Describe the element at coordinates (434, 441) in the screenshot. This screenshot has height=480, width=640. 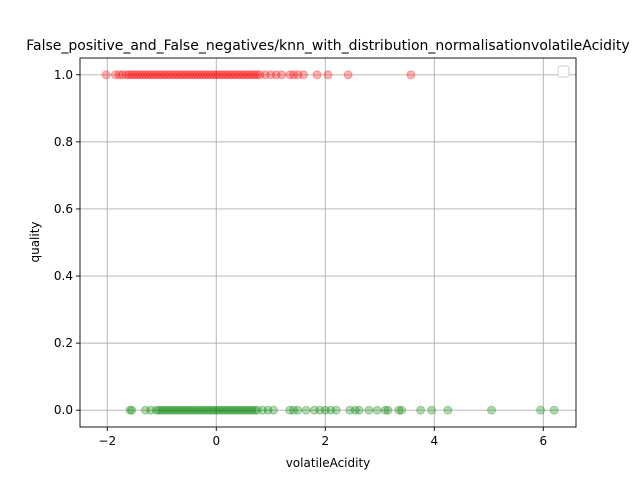
I see `x-tick-label: 4` at that location.